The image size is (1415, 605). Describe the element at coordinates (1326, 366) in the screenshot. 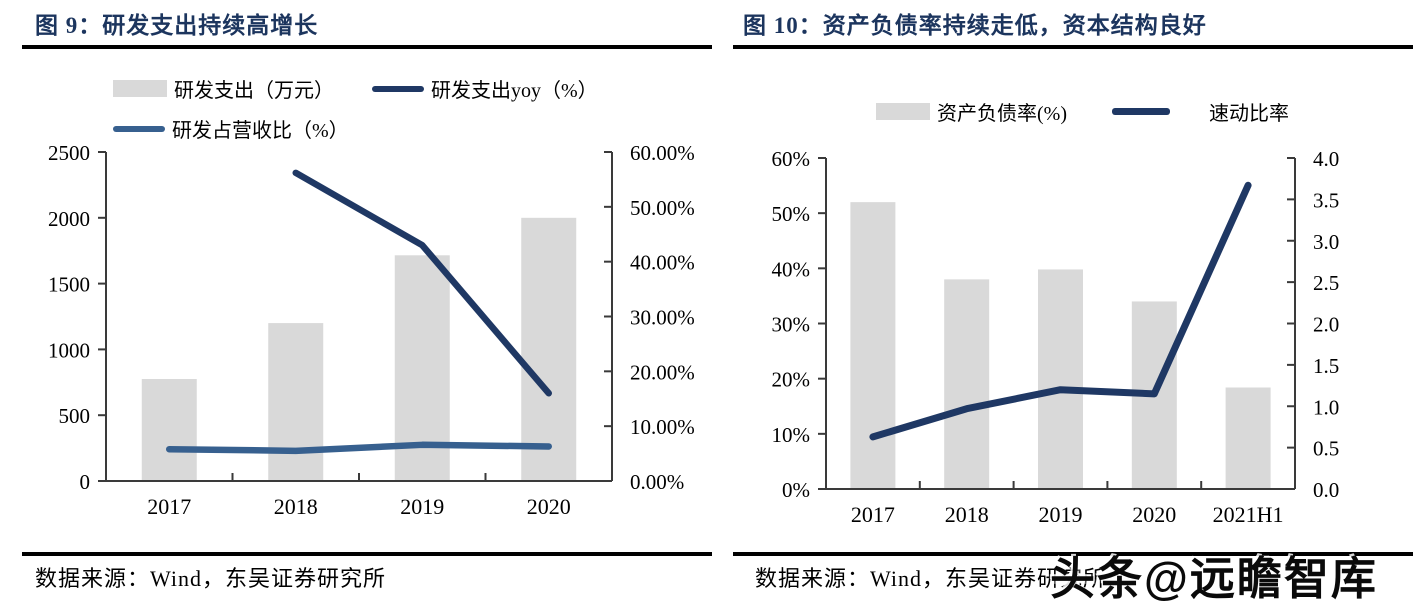

I see `svg-text: 1.5` at that location.